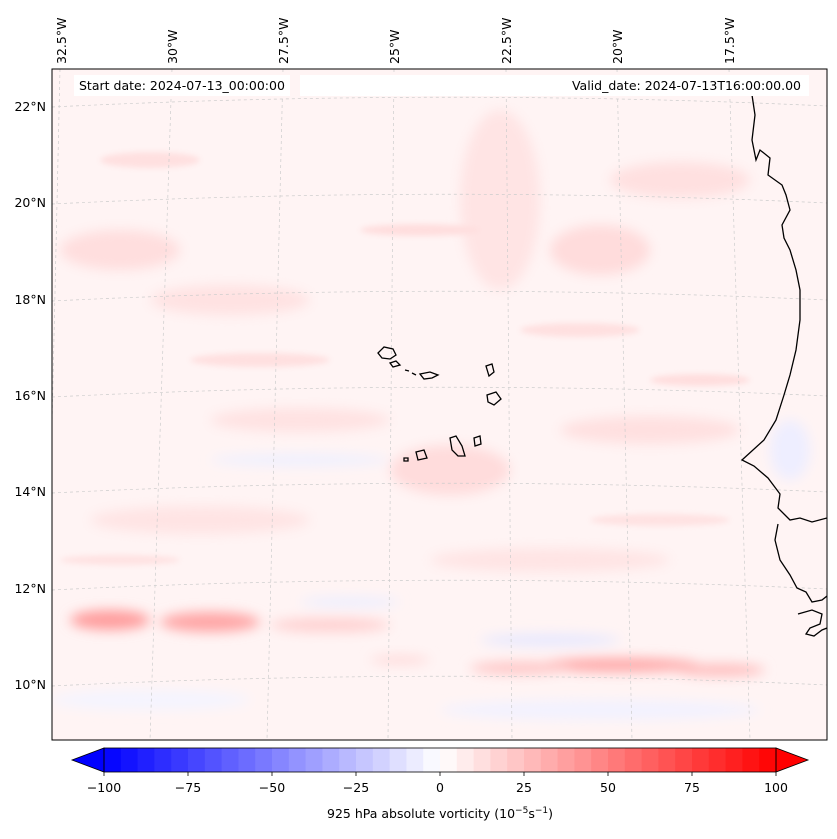 This screenshot has width=837, height=839. I want to click on colorbar-label-exp2: −1, so click(541, 811).